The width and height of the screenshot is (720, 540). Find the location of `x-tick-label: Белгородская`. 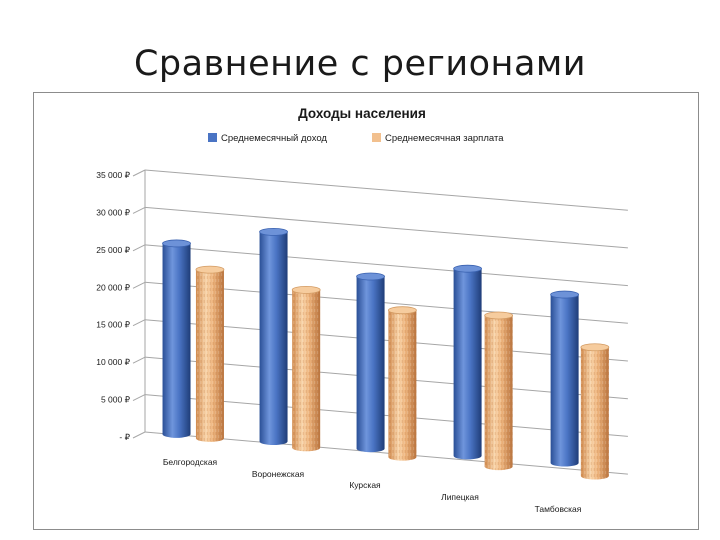

x-tick-label: Белгородская is located at coordinates (190, 462).